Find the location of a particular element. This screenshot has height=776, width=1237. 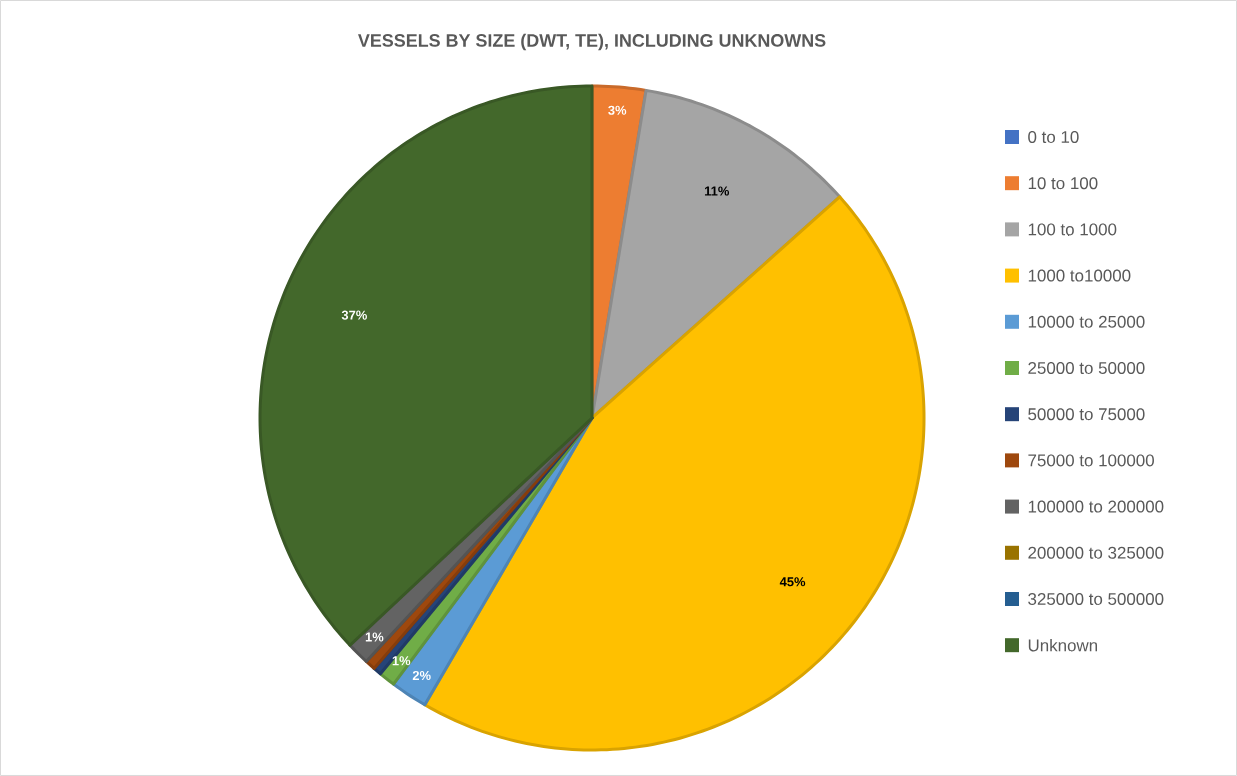

legend-label: 325000 to 500000 is located at coordinates (1096, 598).